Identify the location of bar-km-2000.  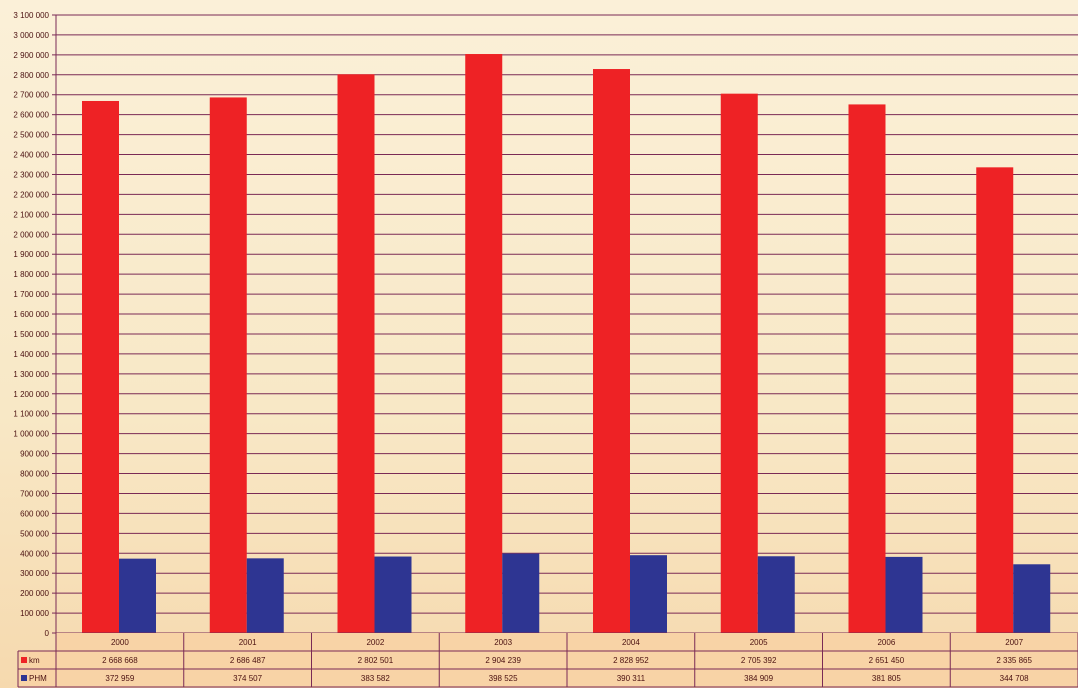
(100, 367).